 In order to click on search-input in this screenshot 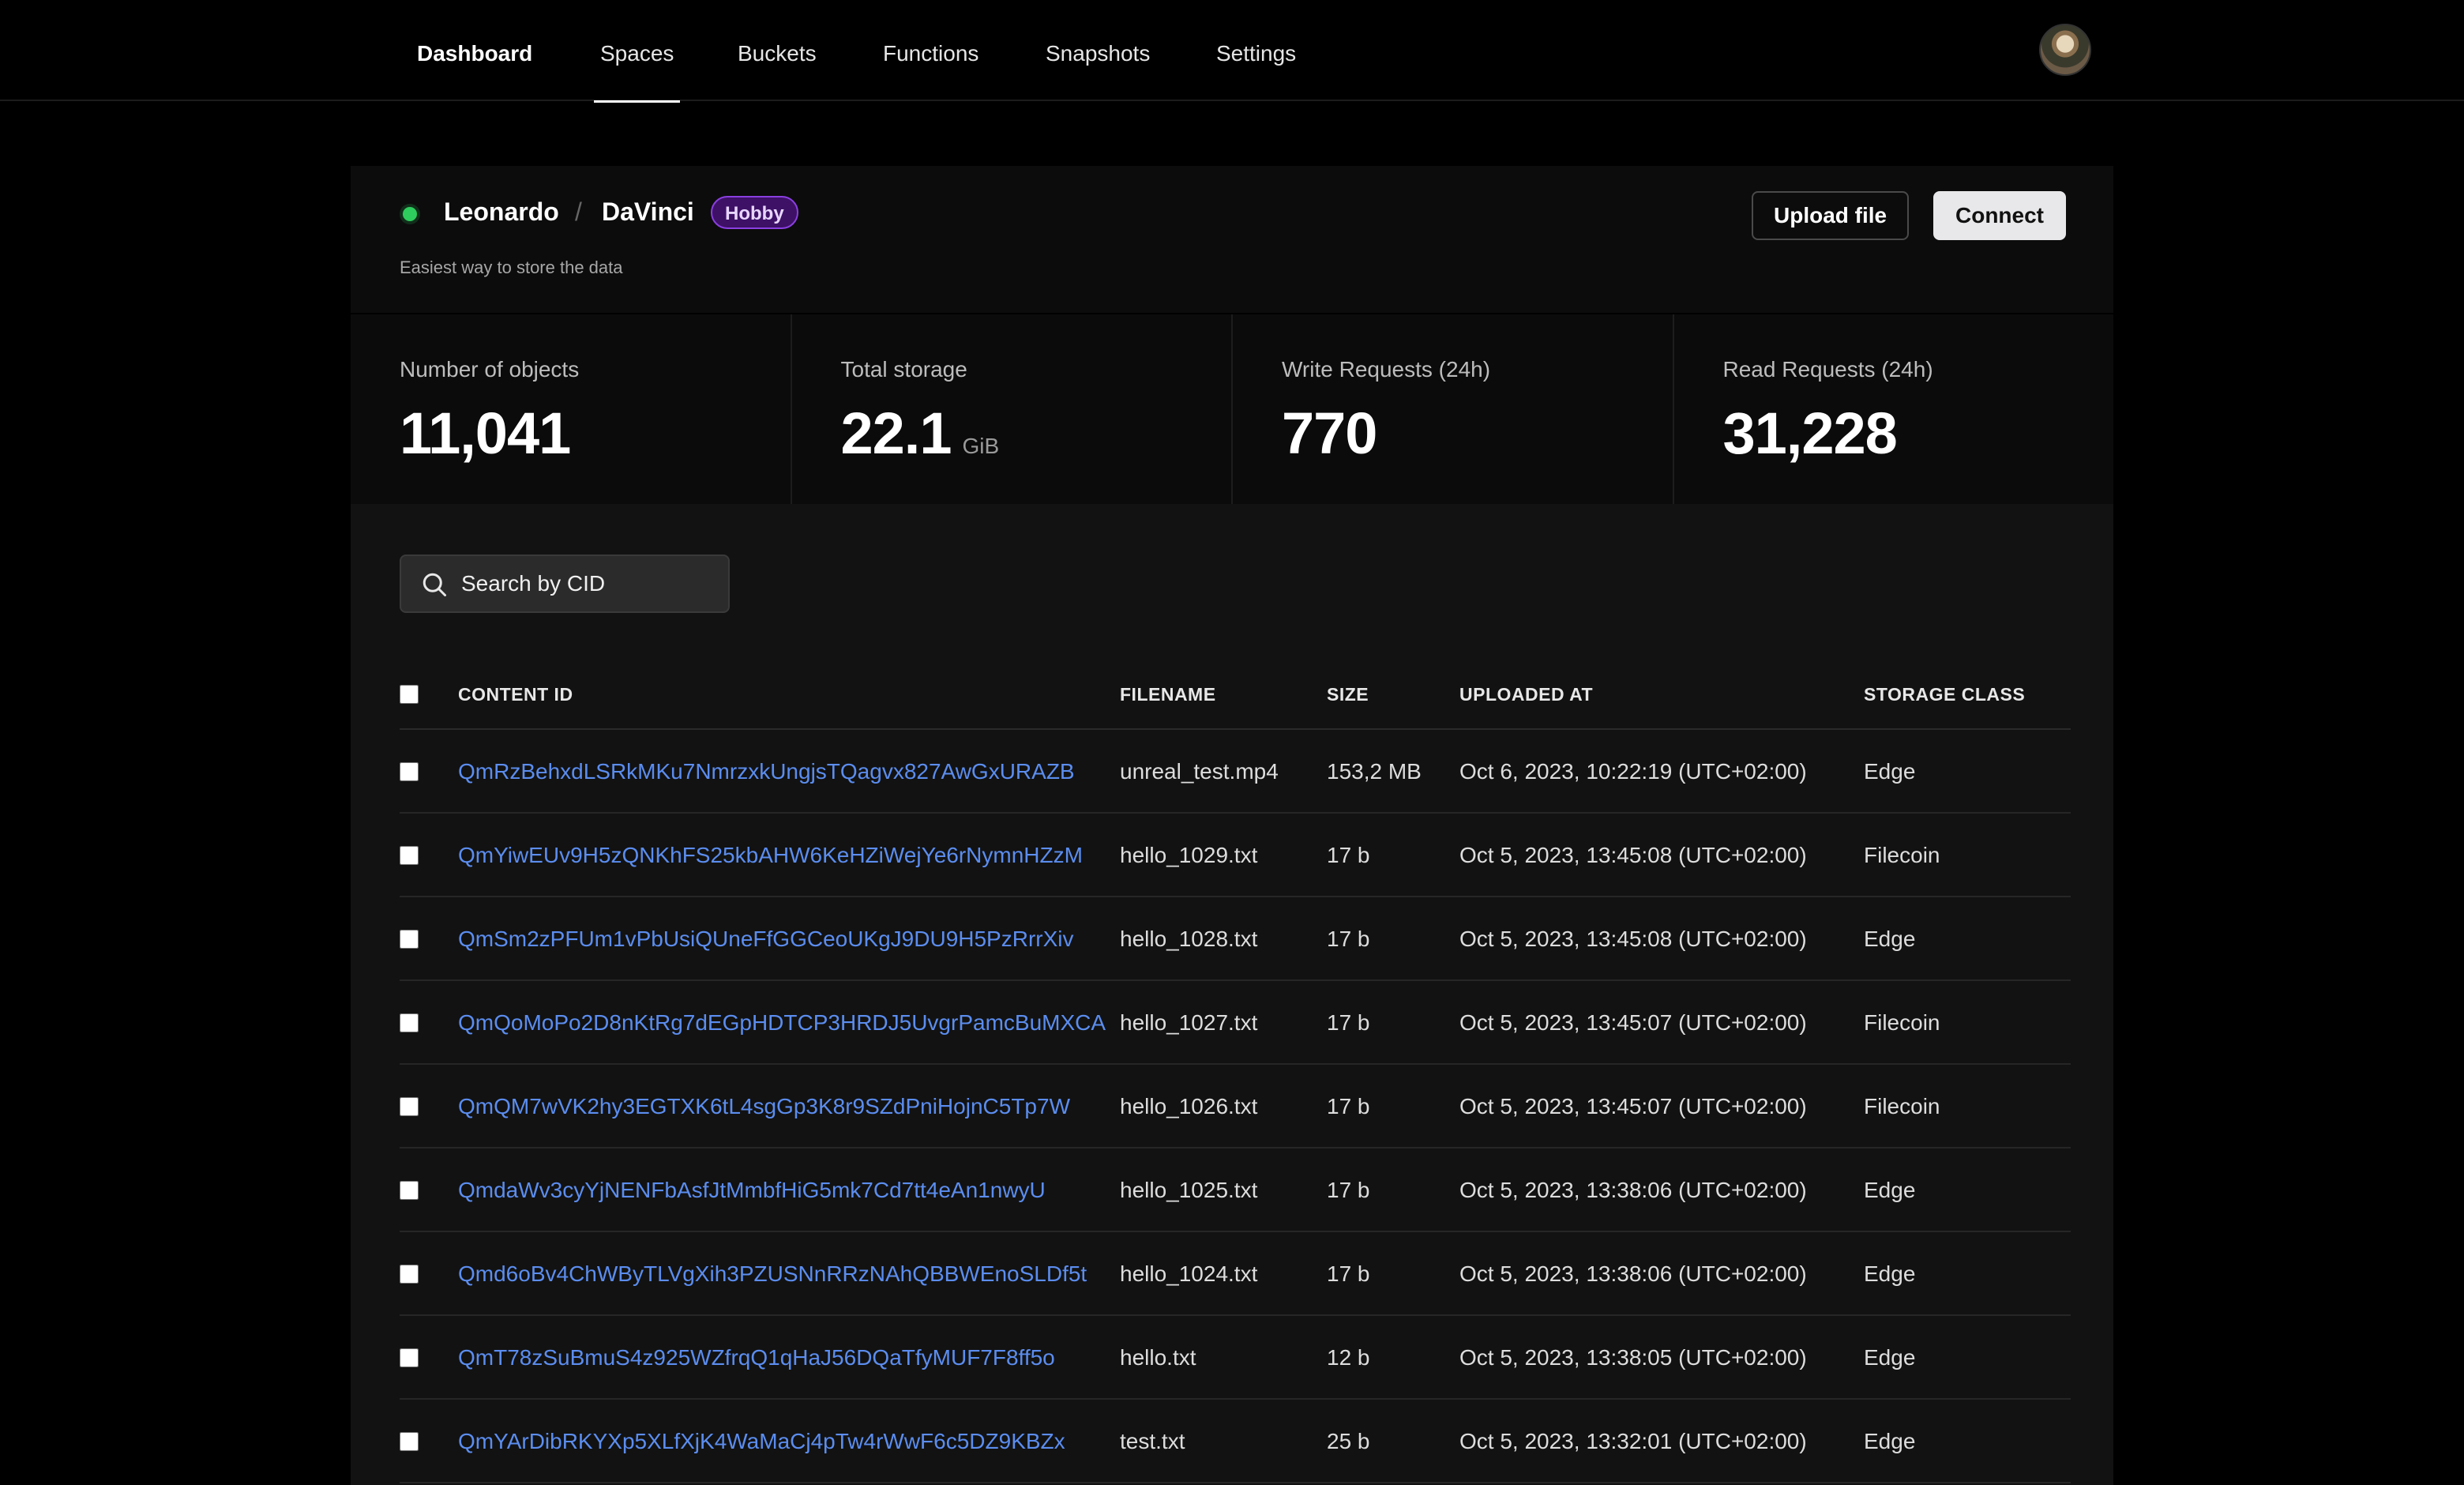, I will do `click(587, 583)`.